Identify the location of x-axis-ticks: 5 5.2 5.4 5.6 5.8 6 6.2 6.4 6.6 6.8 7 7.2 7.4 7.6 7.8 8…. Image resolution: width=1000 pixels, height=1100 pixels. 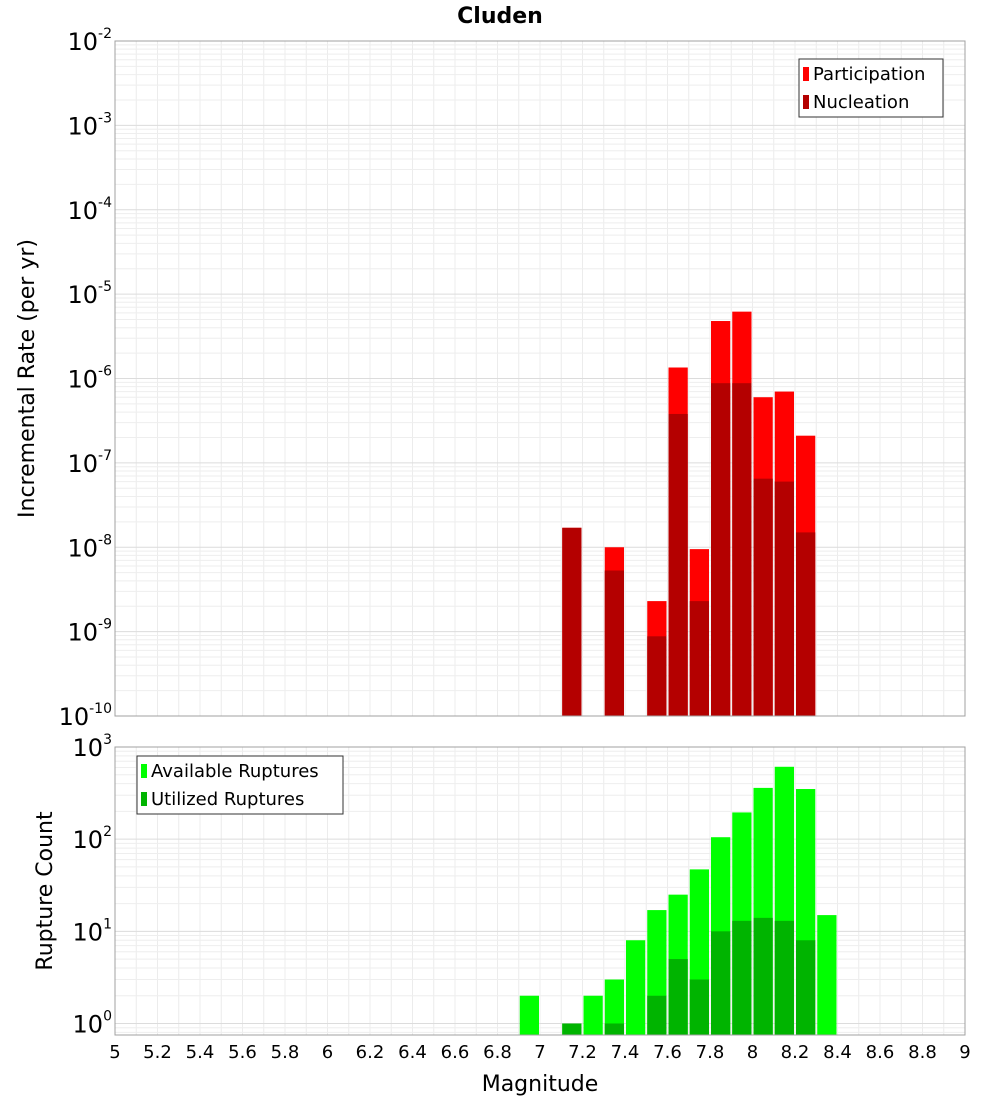
(539, 1052).